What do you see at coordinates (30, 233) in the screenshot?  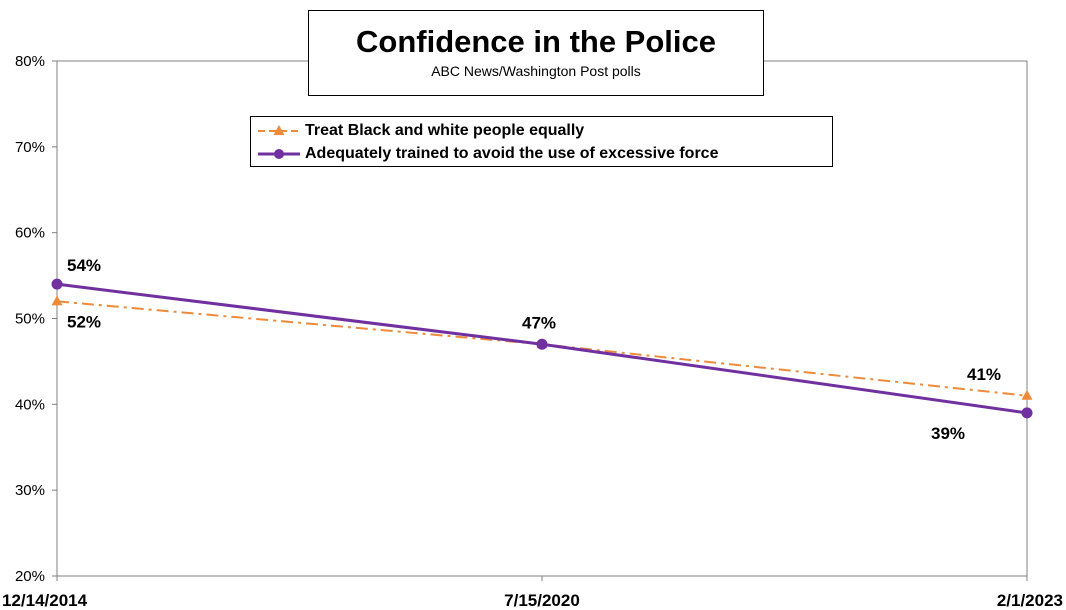 I see `y-tick-label: 60%` at bounding box center [30, 233].